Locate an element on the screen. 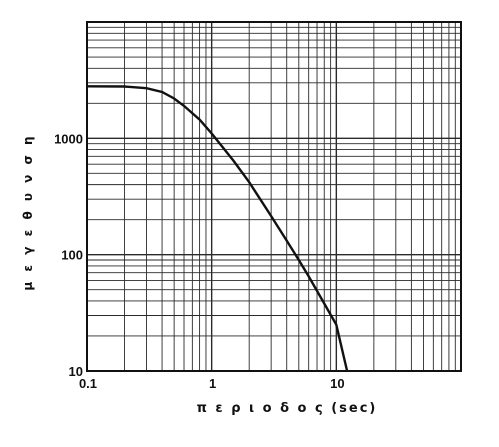 The width and height of the screenshot is (499, 447). x-tick-label: 0.1 is located at coordinates (88, 383).